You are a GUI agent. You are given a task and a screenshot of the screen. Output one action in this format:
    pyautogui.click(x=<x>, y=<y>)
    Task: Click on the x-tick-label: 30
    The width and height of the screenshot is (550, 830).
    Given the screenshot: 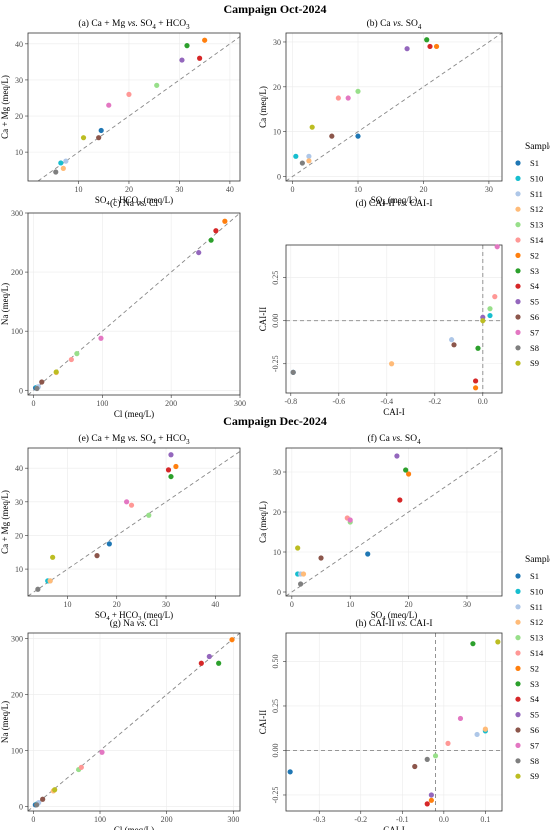 What is the action you would take?
    pyautogui.click(x=467, y=604)
    